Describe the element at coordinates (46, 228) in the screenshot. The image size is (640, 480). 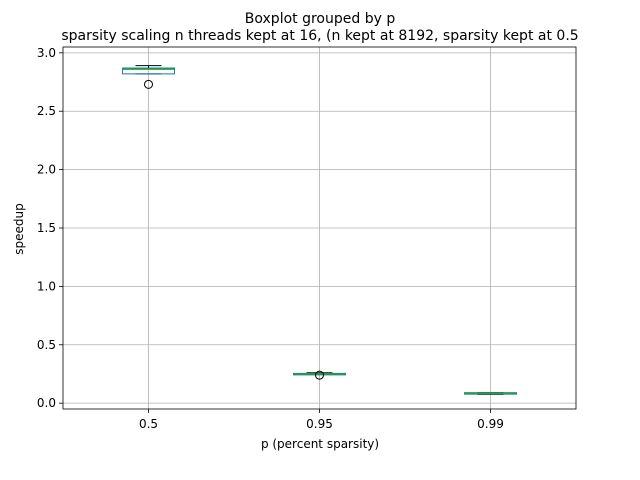
I see `y-tick-label: 1.5` at that location.